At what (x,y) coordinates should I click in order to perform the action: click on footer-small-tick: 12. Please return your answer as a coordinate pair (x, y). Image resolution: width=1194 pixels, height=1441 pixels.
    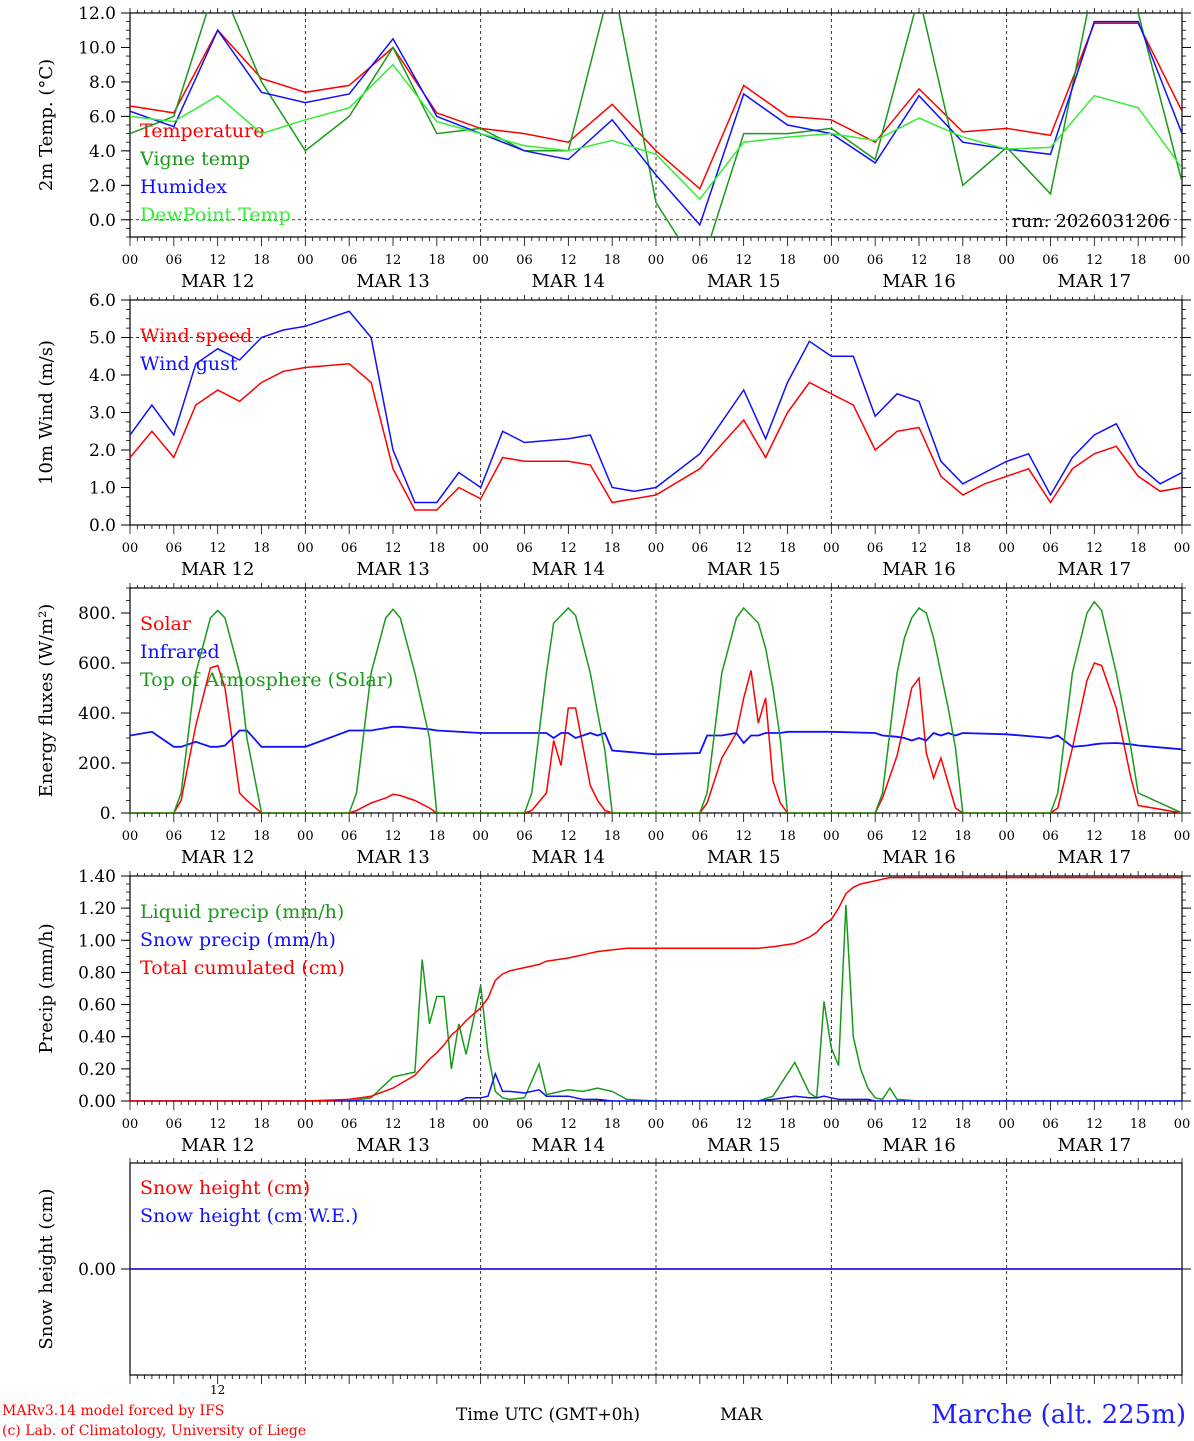
    Looking at the image, I should click on (218, 1390).